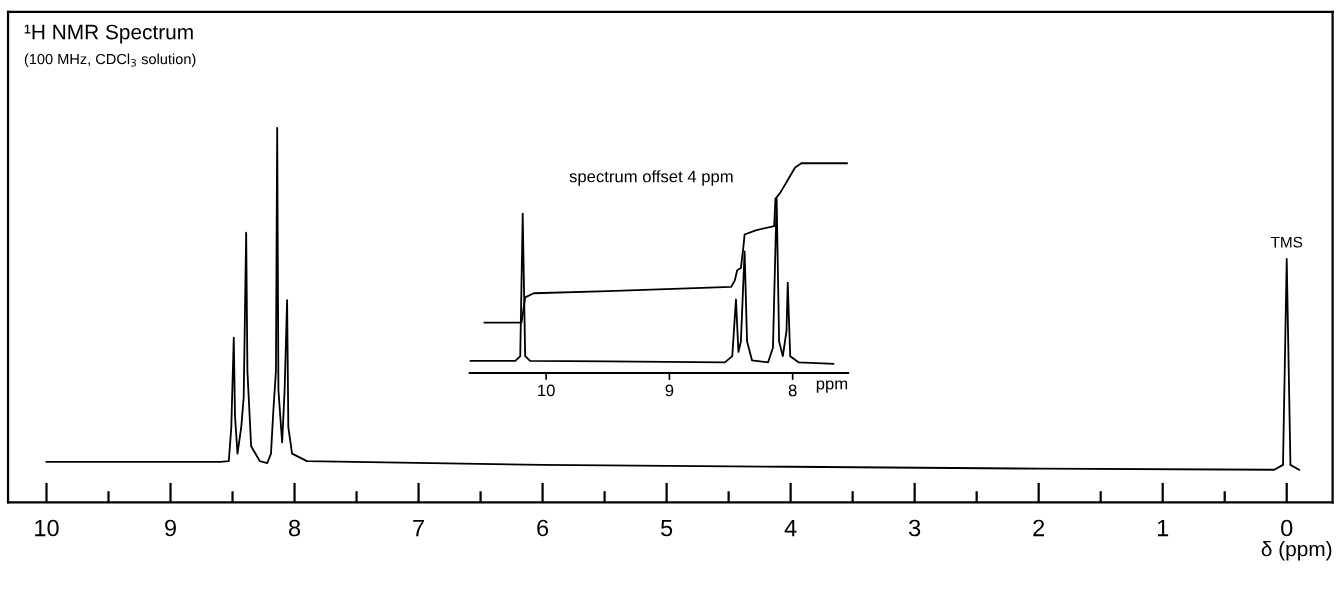  What do you see at coordinates (1039, 528) in the screenshot?
I see `x-tick-label: 2` at bounding box center [1039, 528].